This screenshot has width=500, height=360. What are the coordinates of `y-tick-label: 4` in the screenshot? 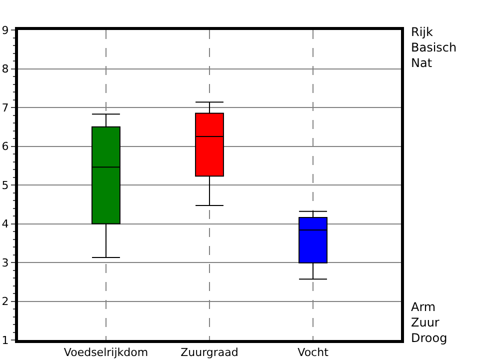 It's located at (5, 224).